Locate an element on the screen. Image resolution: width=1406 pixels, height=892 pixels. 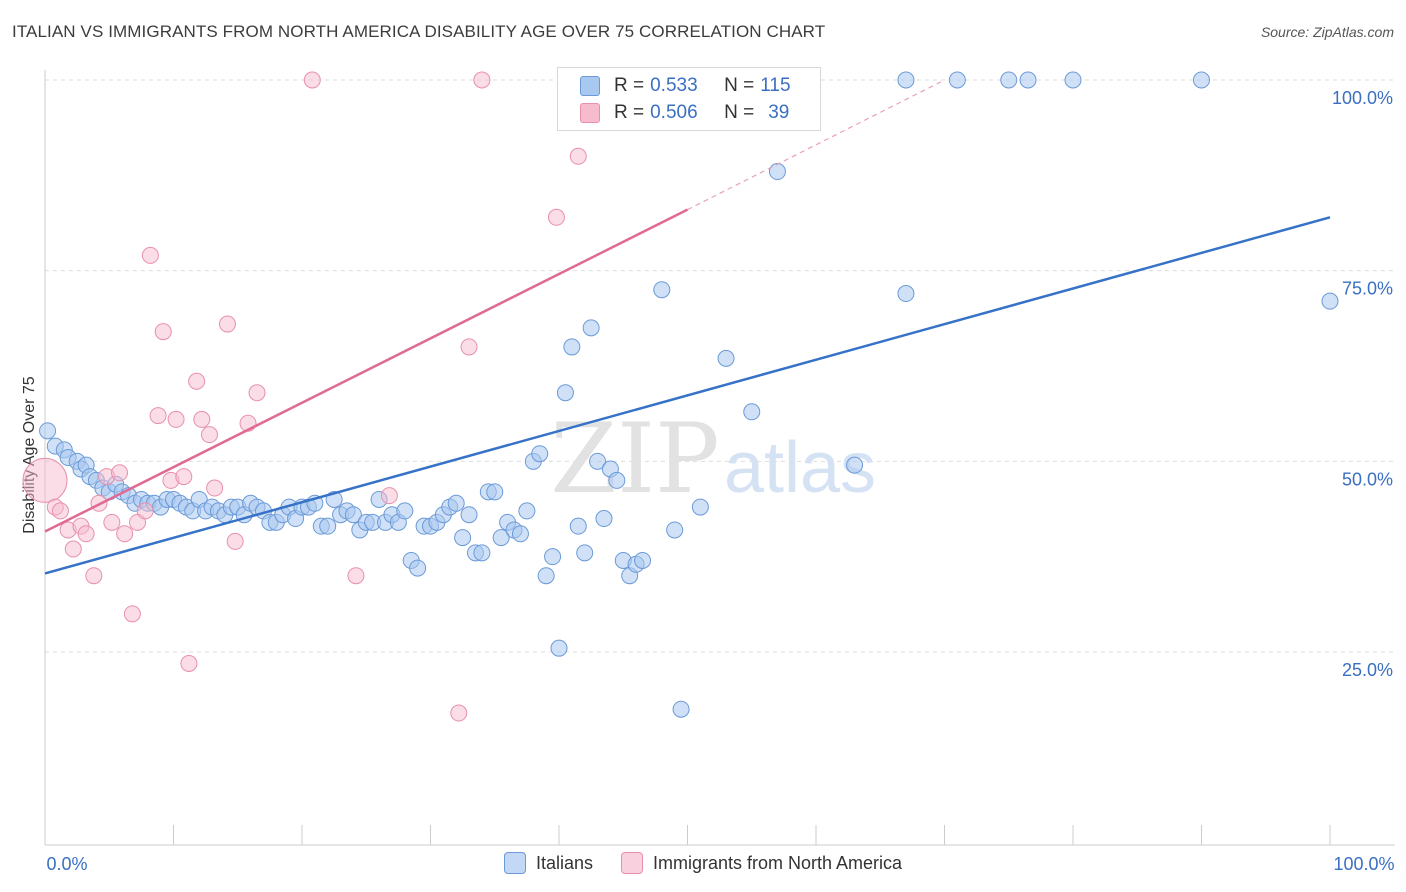
legend-item-immigrants: Immigrants from North America is located at coordinates (761, 863).